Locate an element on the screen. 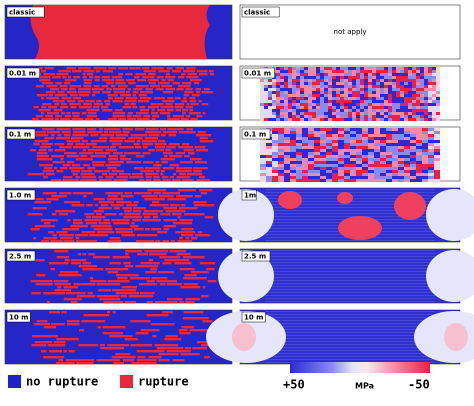 The width and height of the screenshot is (474, 406). stress-stripe is located at coordinates (350, 301).